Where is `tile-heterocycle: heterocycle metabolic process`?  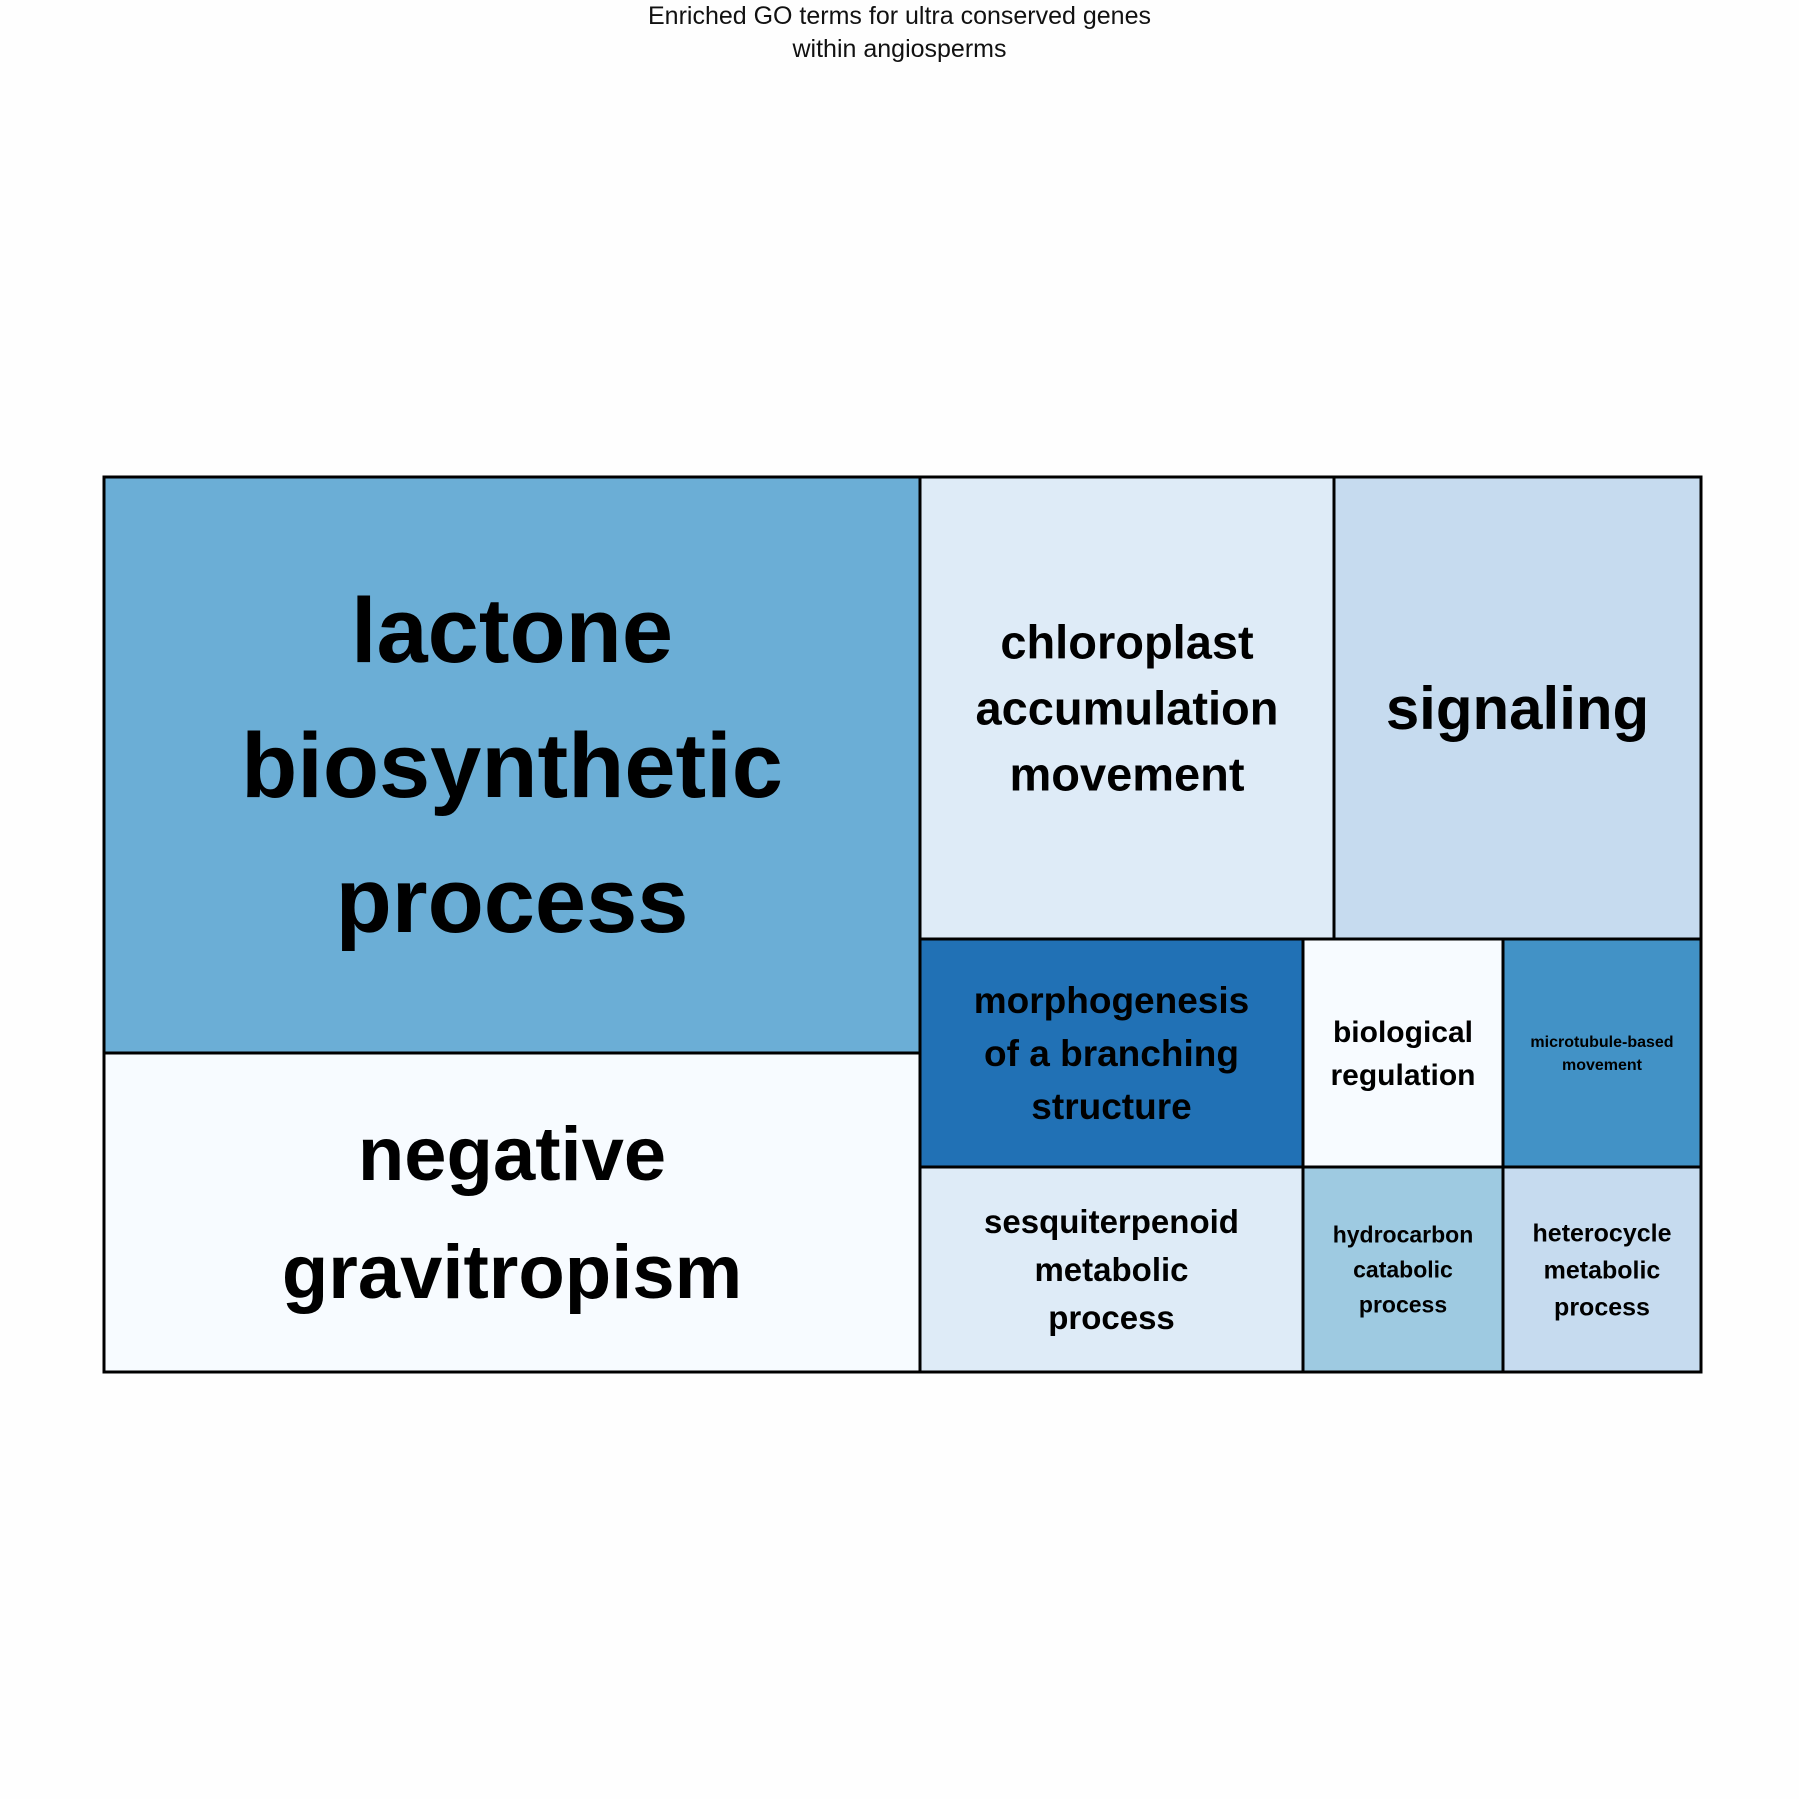
tile-heterocycle: heterocycle metabolic process is located at coordinates (1602, 1269).